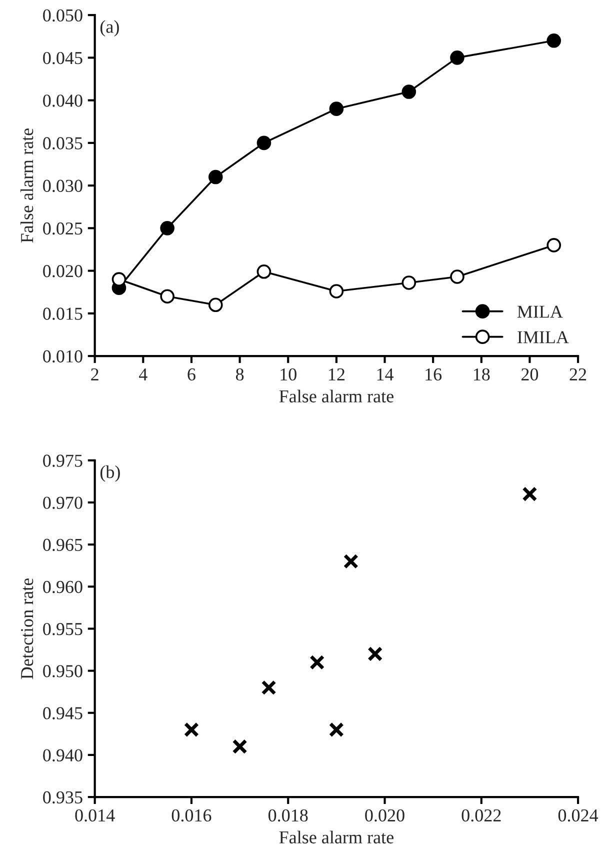 The image size is (604, 861). I want to click on y-tick-label: 0.035, so click(62, 143).